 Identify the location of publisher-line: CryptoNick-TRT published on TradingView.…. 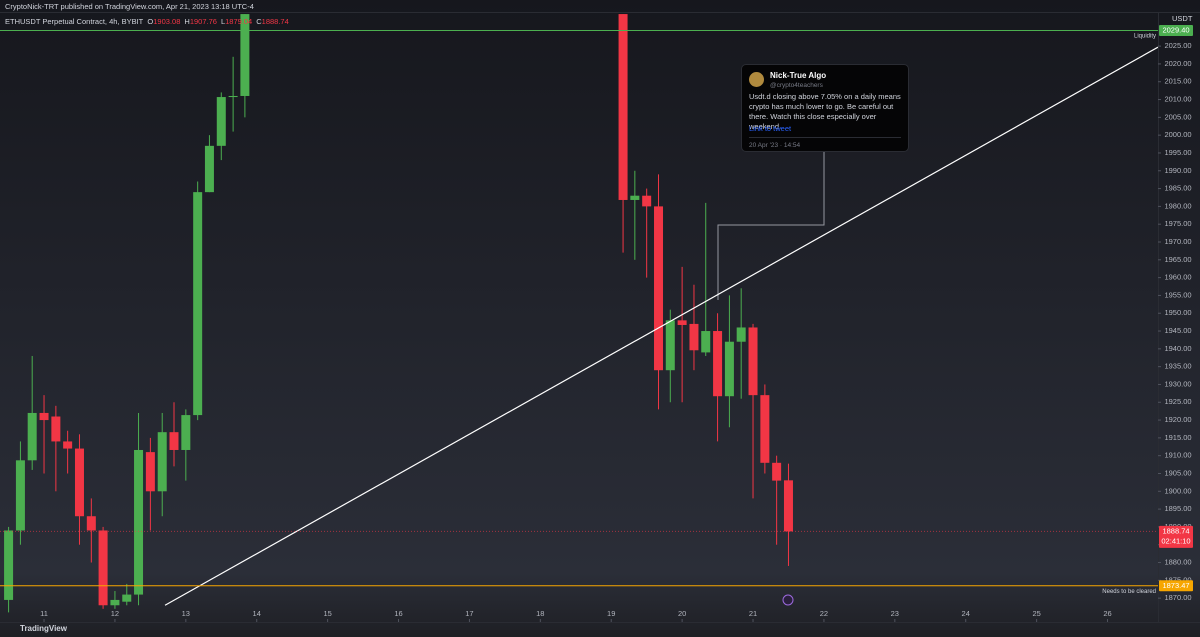
(129, 6).